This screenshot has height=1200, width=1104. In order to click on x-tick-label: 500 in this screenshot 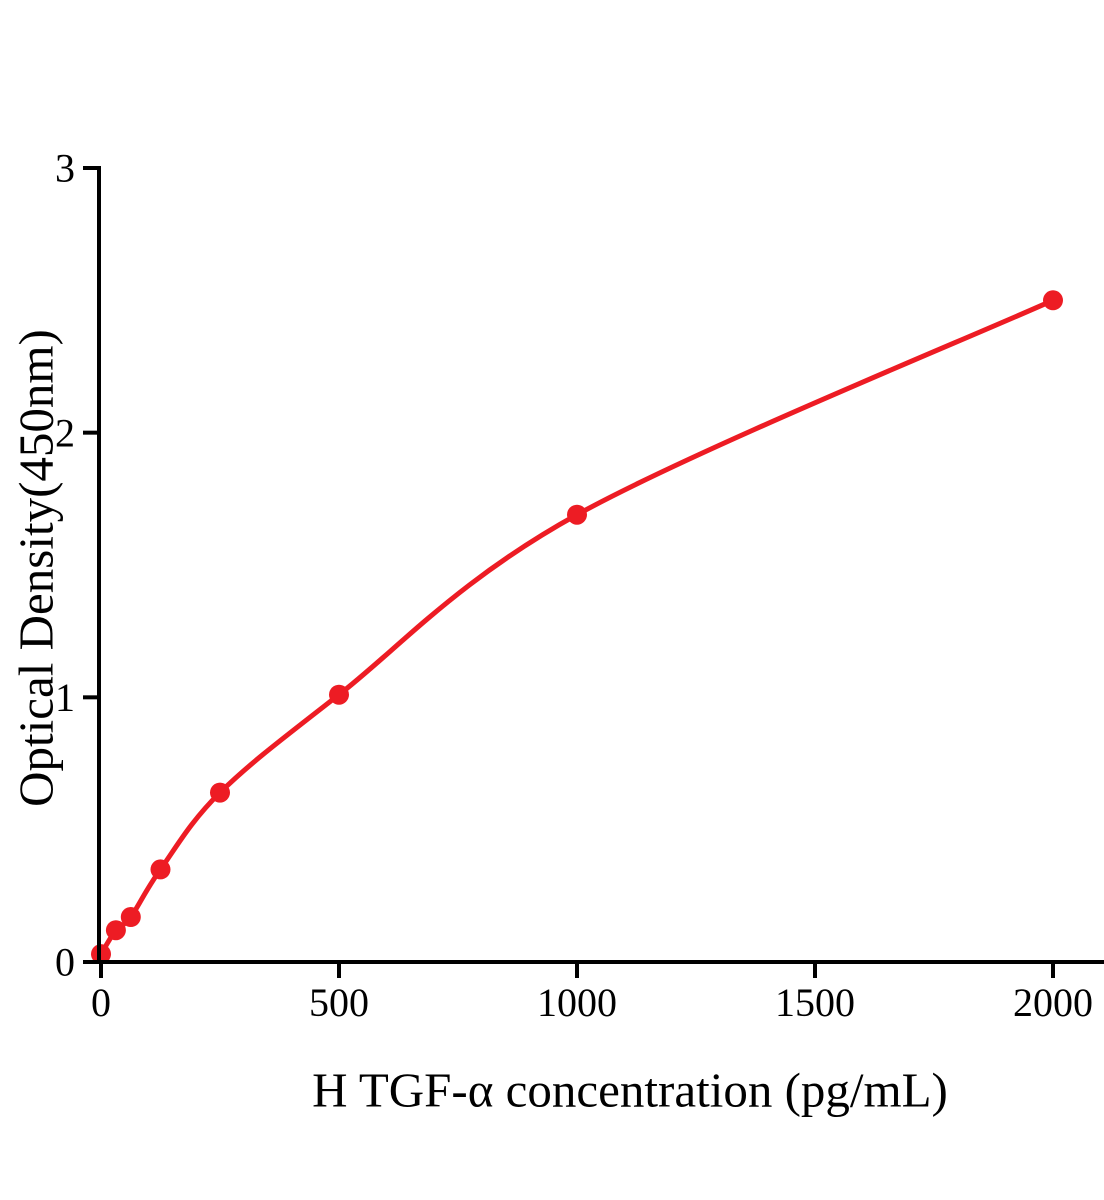, I will do `click(339, 1002)`.